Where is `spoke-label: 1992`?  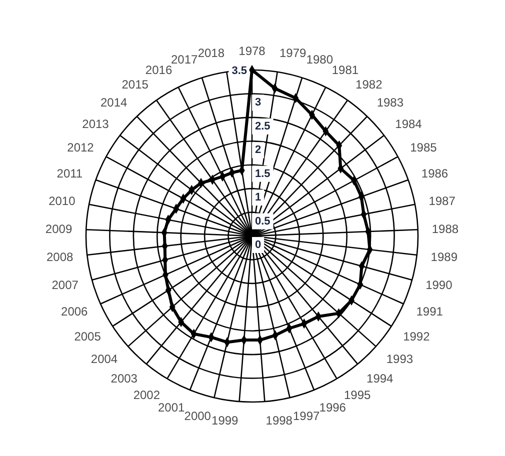
spoke-label: 1992 is located at coordinates (416, 337).